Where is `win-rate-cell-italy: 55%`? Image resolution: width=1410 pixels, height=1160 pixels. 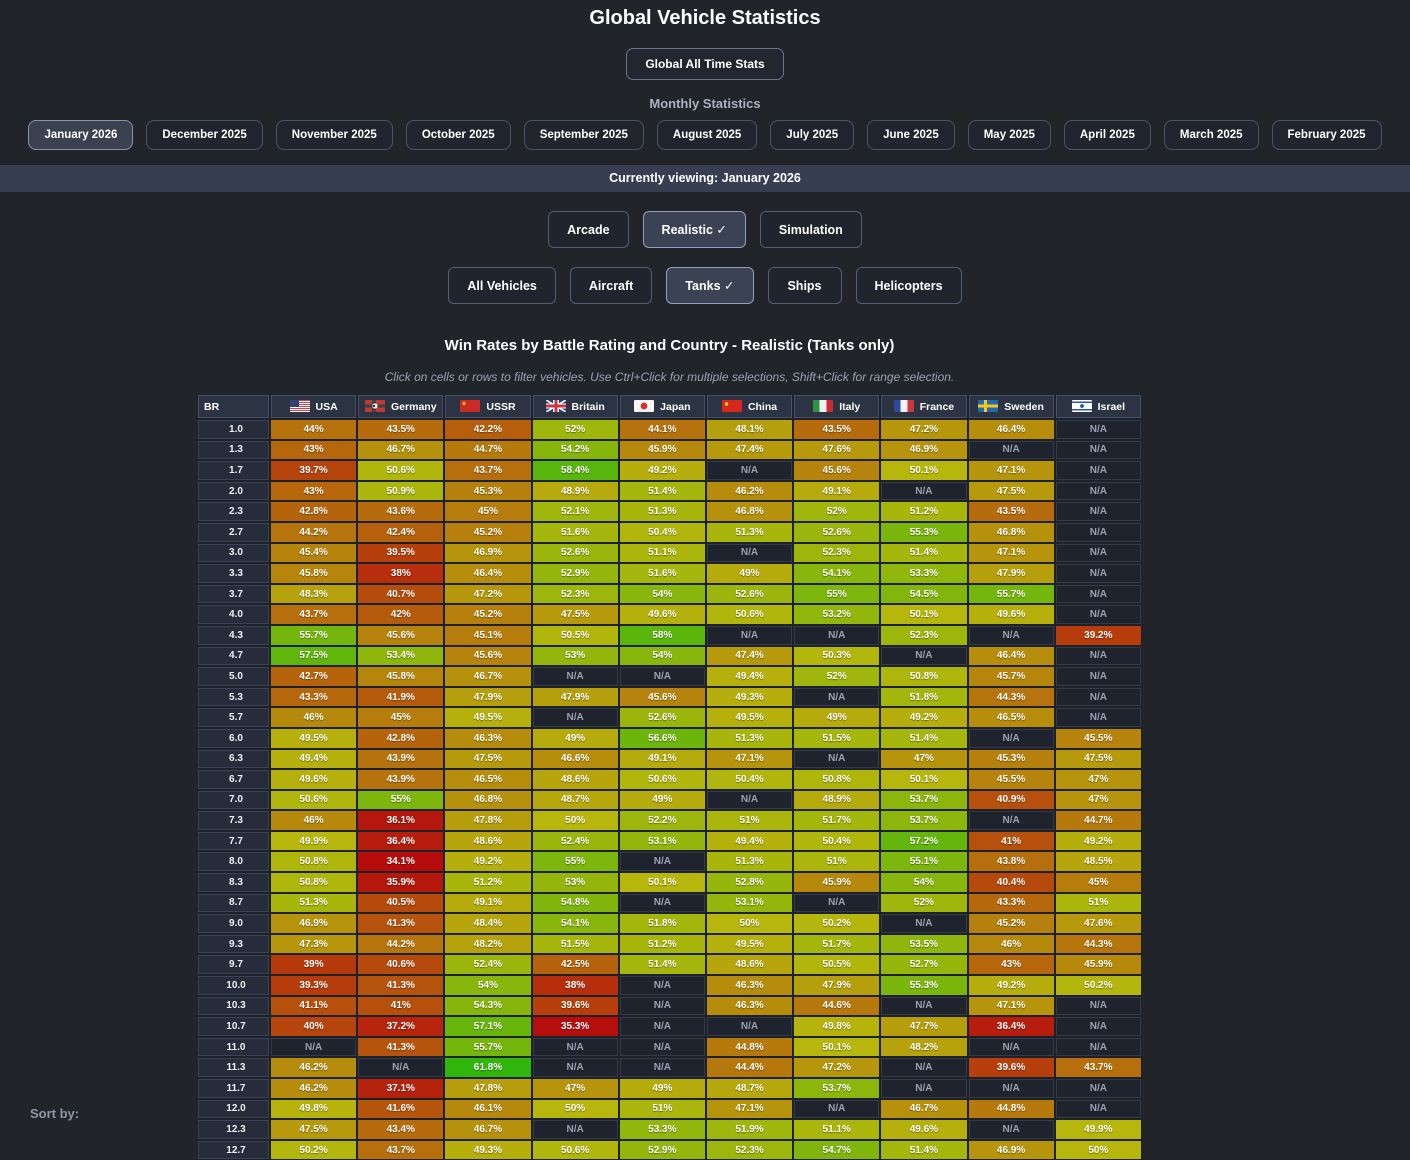 win-rate-cell-italy: 55% is located at coordinates (837, 594).